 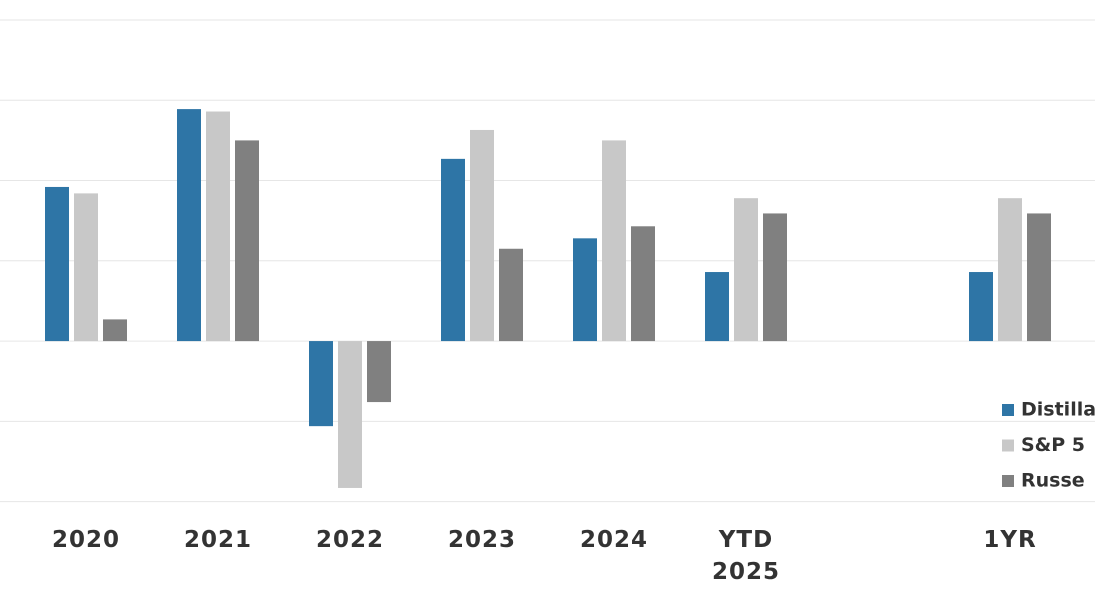 What do you see at coordinates (481, 540) in the screenshot?
I see `x-tick-label: 2023` at bounding box center [481, 540].